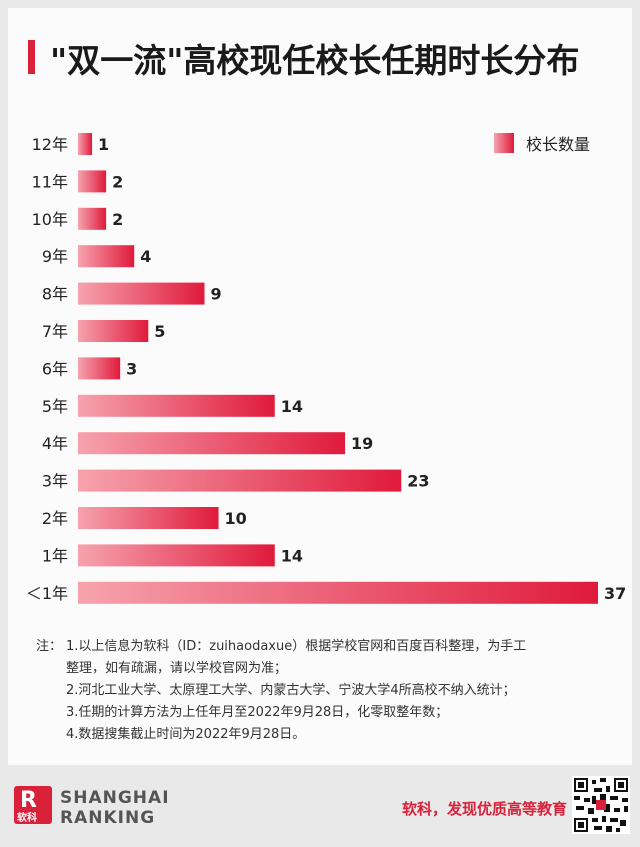 The height and width of the screenshot is (847, 640). I want to click on y-tick-label: 1年, so click(55, 555).